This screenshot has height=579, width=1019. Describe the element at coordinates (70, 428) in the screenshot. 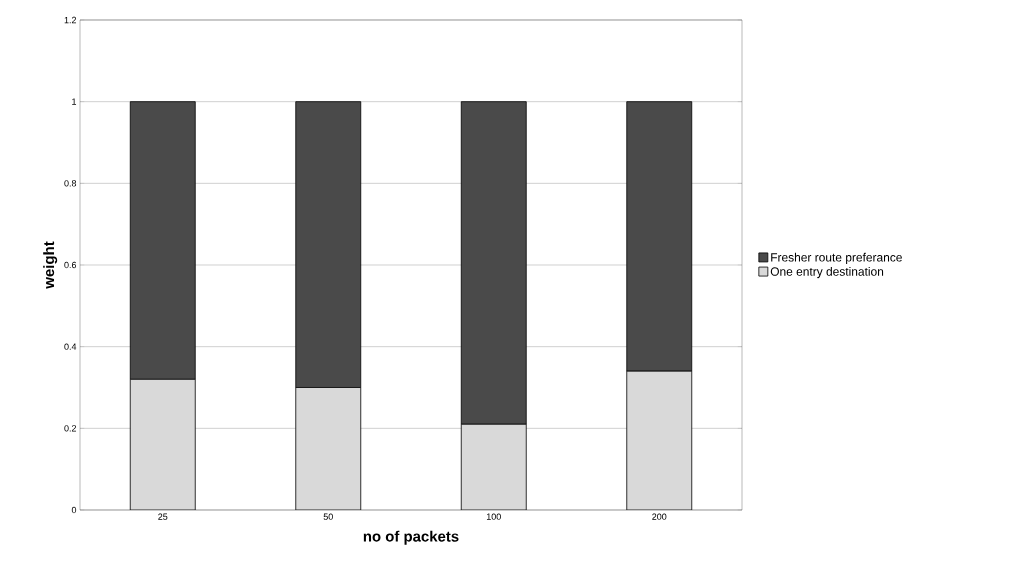

I see `y-tick-label: 0.2` at that location.